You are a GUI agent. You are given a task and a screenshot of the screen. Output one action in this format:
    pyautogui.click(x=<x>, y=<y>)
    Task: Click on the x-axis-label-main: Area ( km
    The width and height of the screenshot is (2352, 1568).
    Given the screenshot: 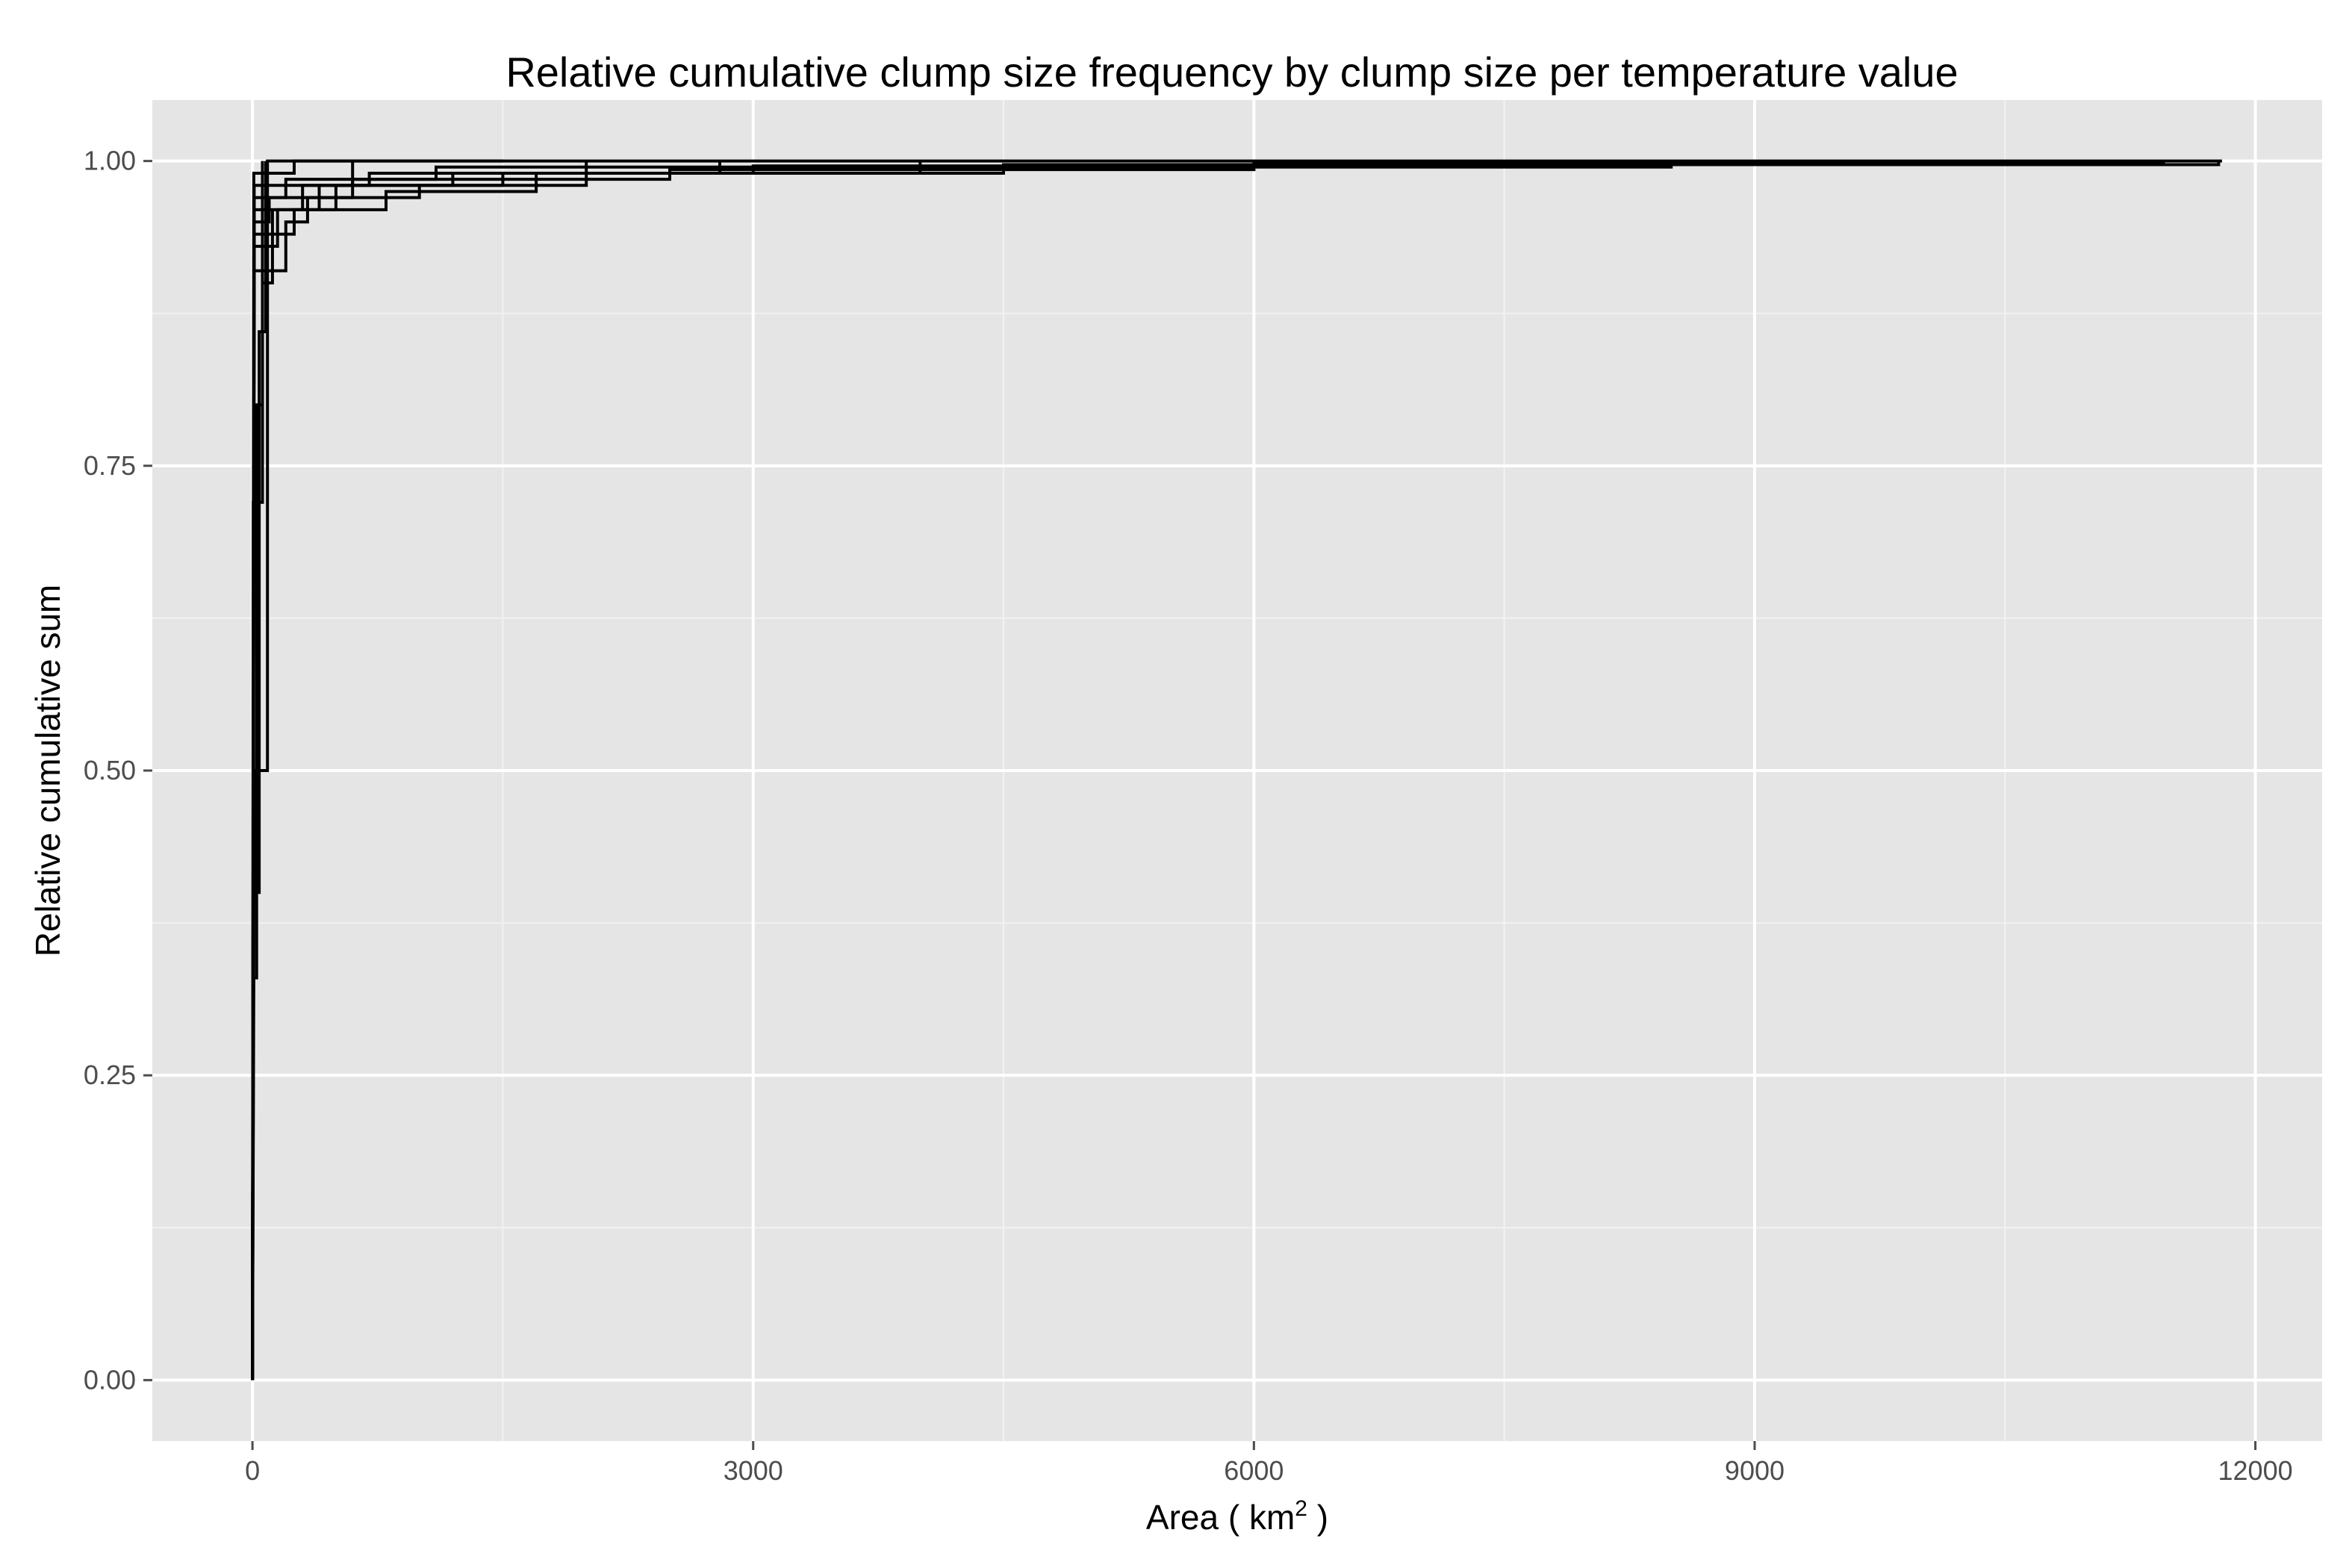 What is the action you would take?
    pyautogui.click(x=1220, y=1517)
    